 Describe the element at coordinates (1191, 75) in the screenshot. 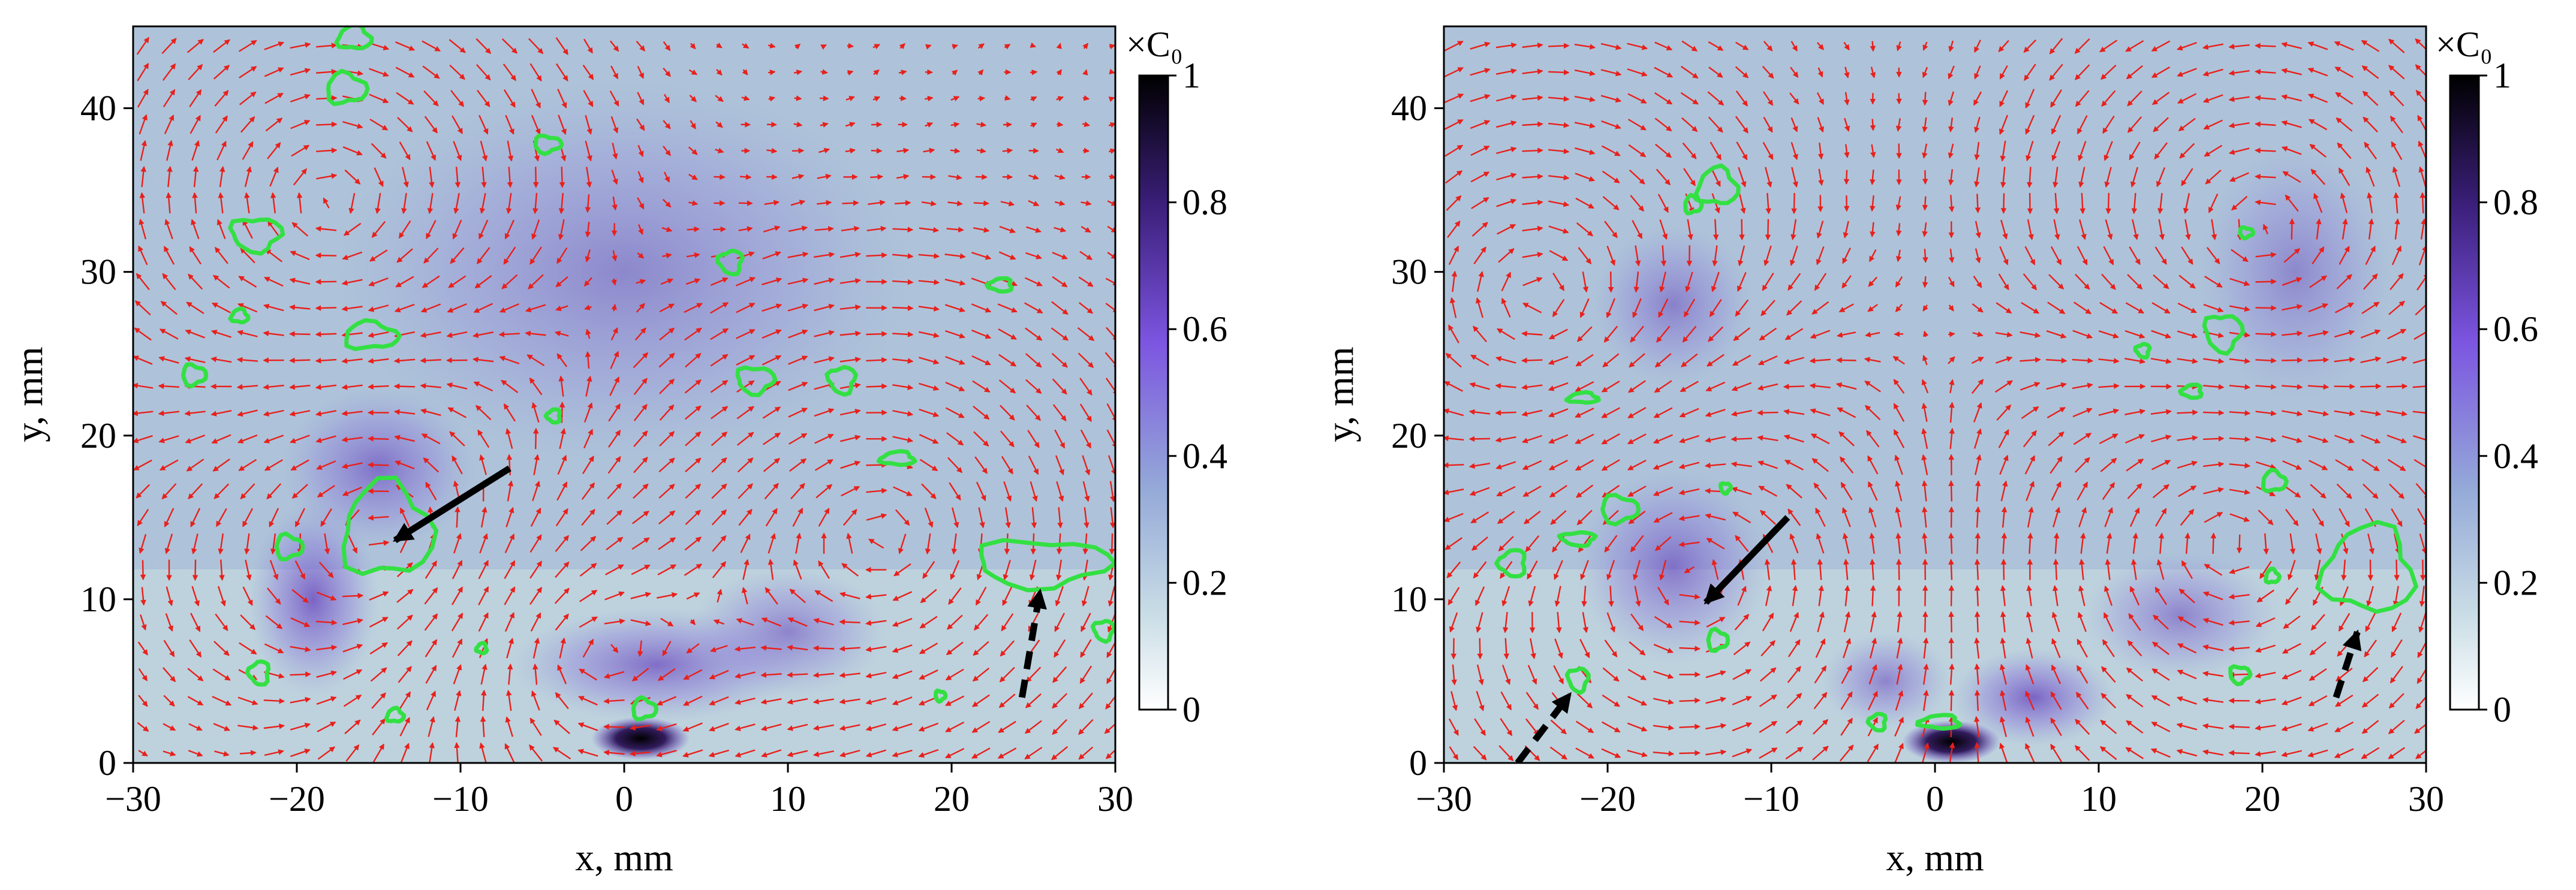

I see `left-colorbar-tick-label: 1` at that location.